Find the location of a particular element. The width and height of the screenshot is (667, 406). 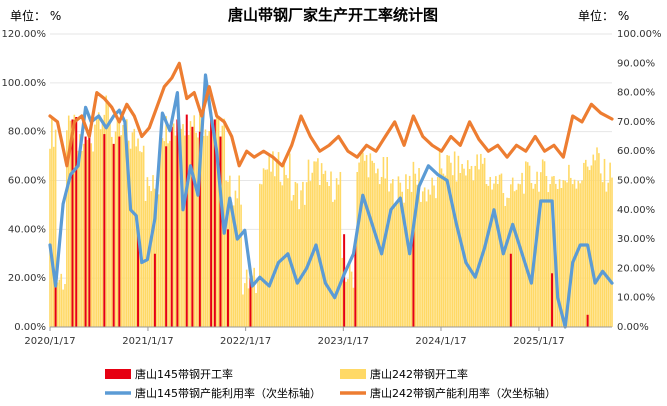

legend-label: 唐山242带钢开工率 is located at coordinates (419, 374).